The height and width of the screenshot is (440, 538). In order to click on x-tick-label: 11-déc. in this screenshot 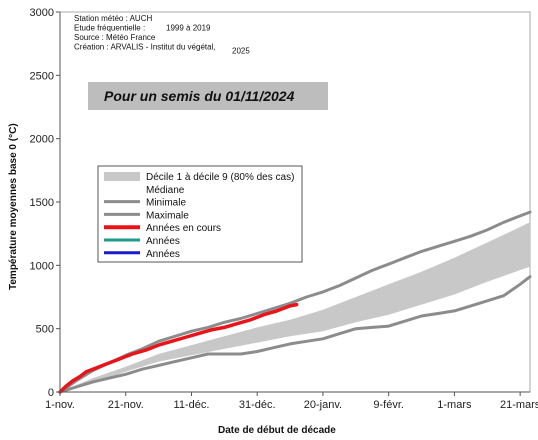, I will do `click(192, 405)`.